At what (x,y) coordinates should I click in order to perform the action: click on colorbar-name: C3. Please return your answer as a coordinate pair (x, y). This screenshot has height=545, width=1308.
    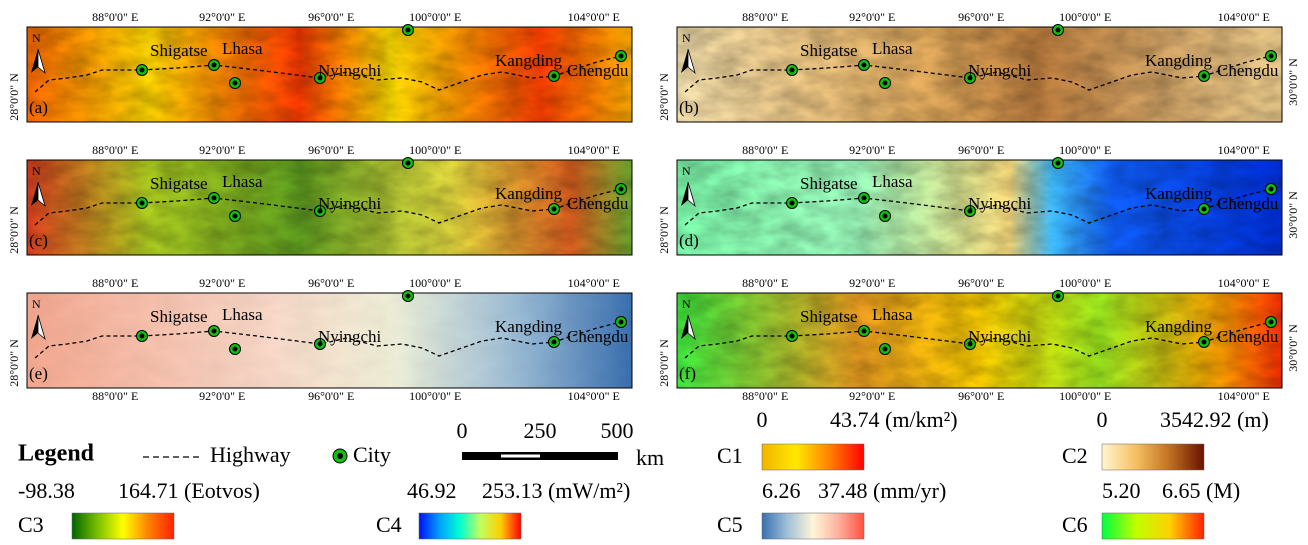
    Looking at the image, I should click on (31, 524).